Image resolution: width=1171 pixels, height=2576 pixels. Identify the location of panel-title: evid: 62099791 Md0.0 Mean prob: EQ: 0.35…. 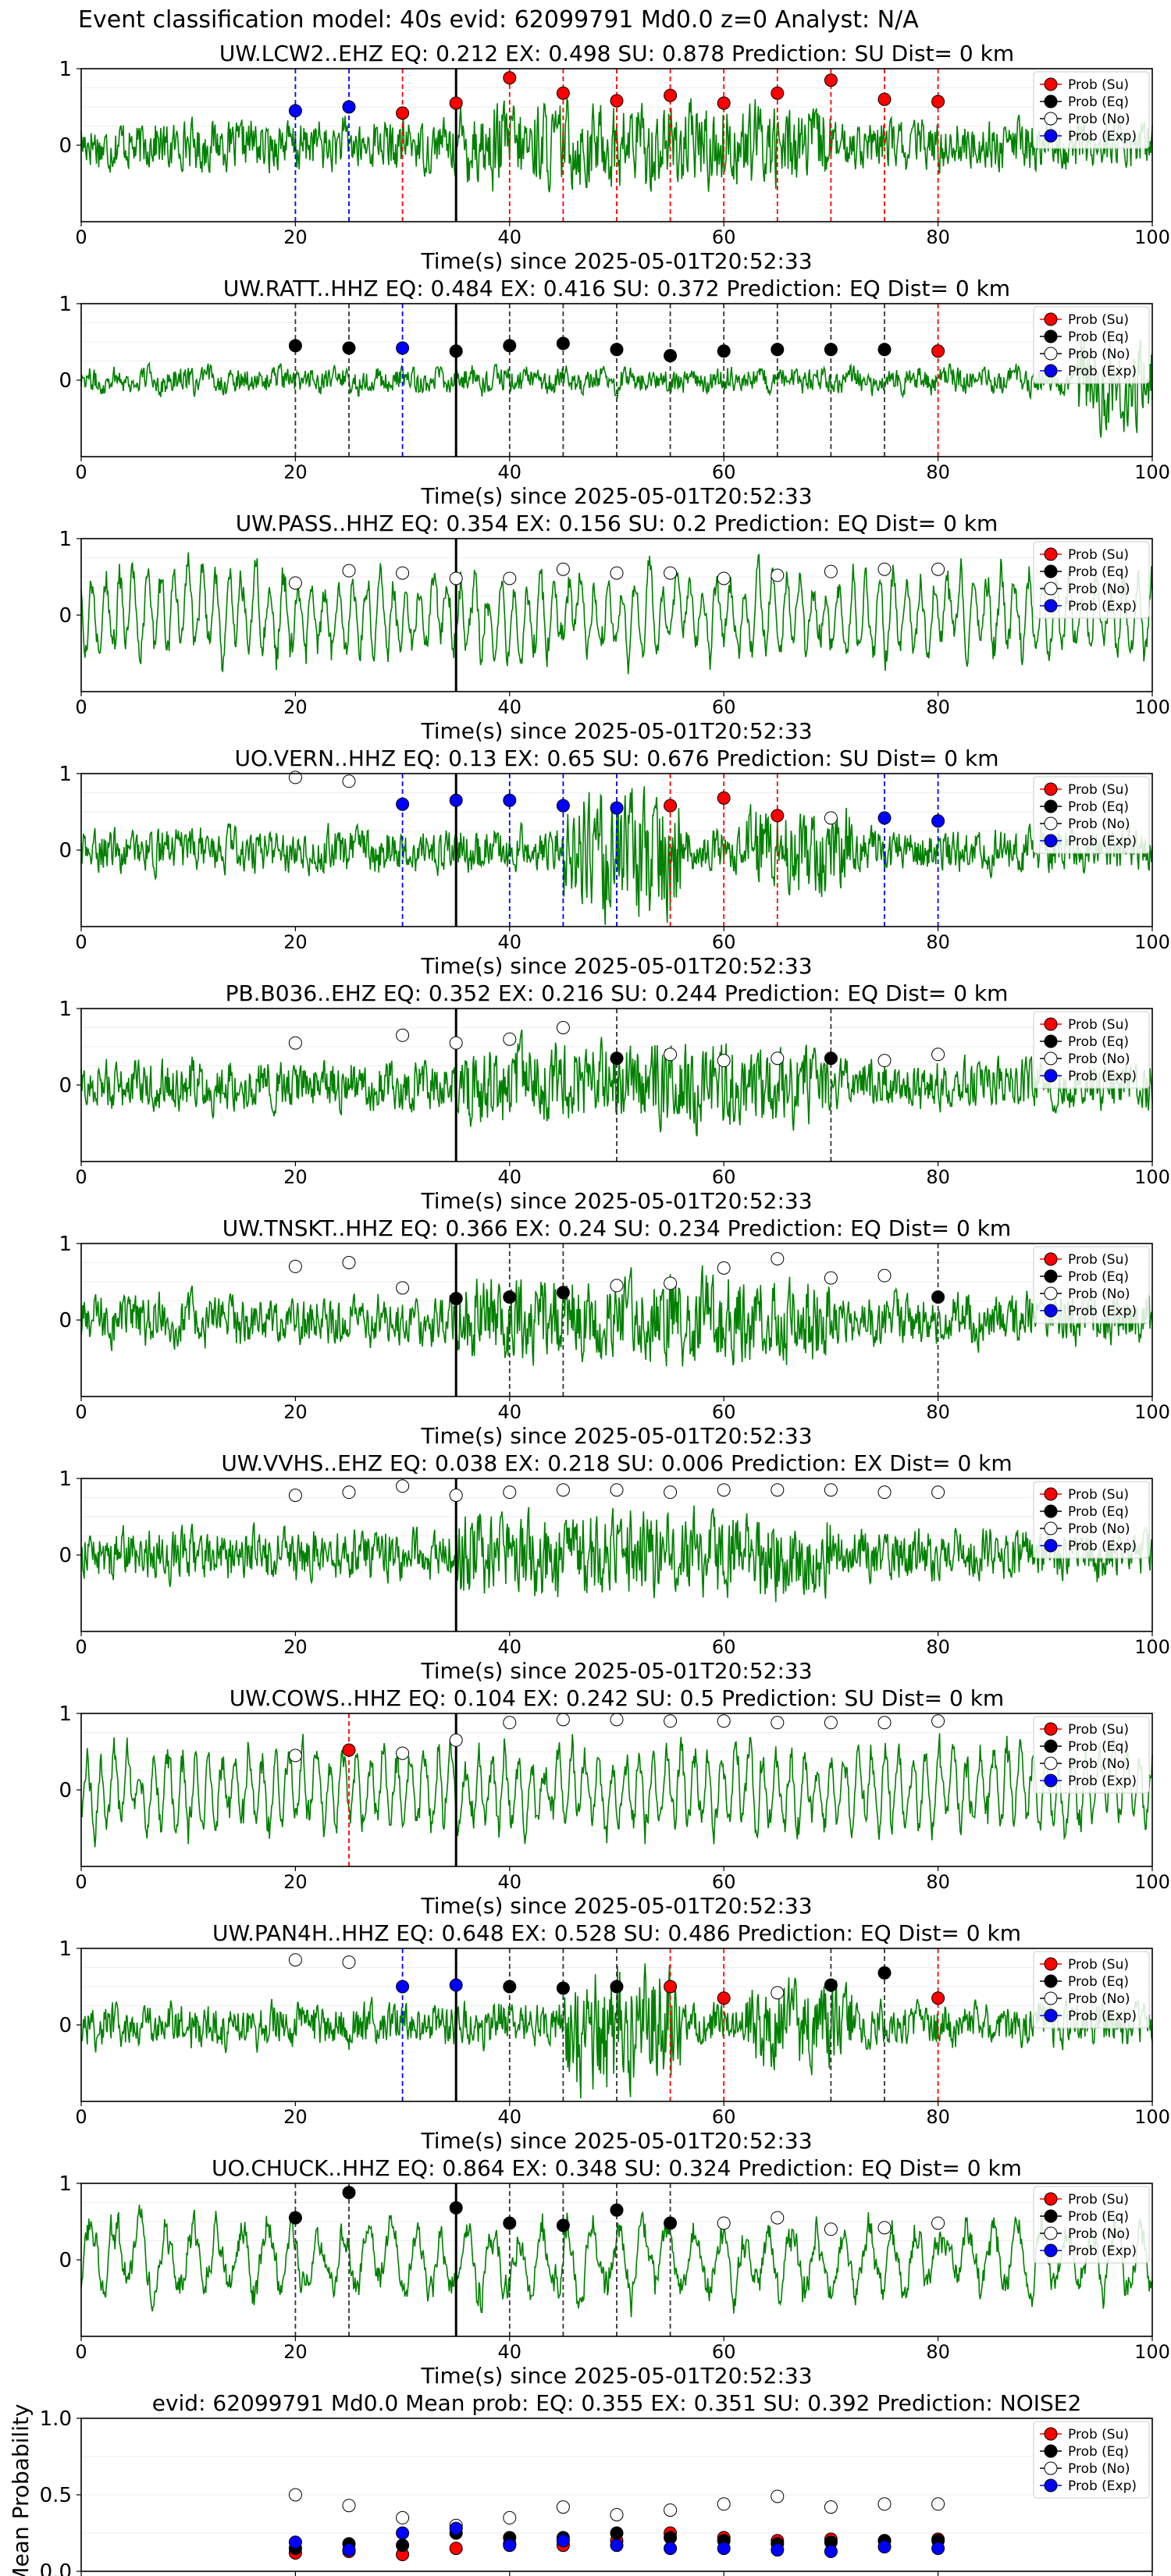
(617, 2403).